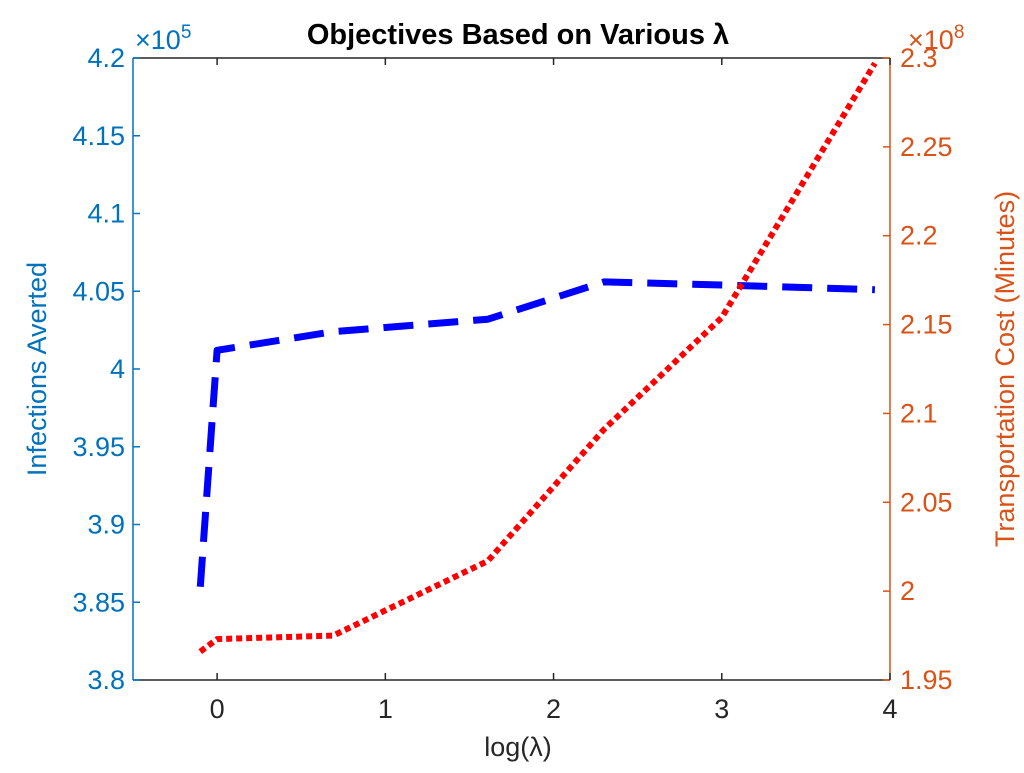 The image size is (1024, 773). I want to click on left-axis-multiplier: ×10⁵, so click(163, 38).